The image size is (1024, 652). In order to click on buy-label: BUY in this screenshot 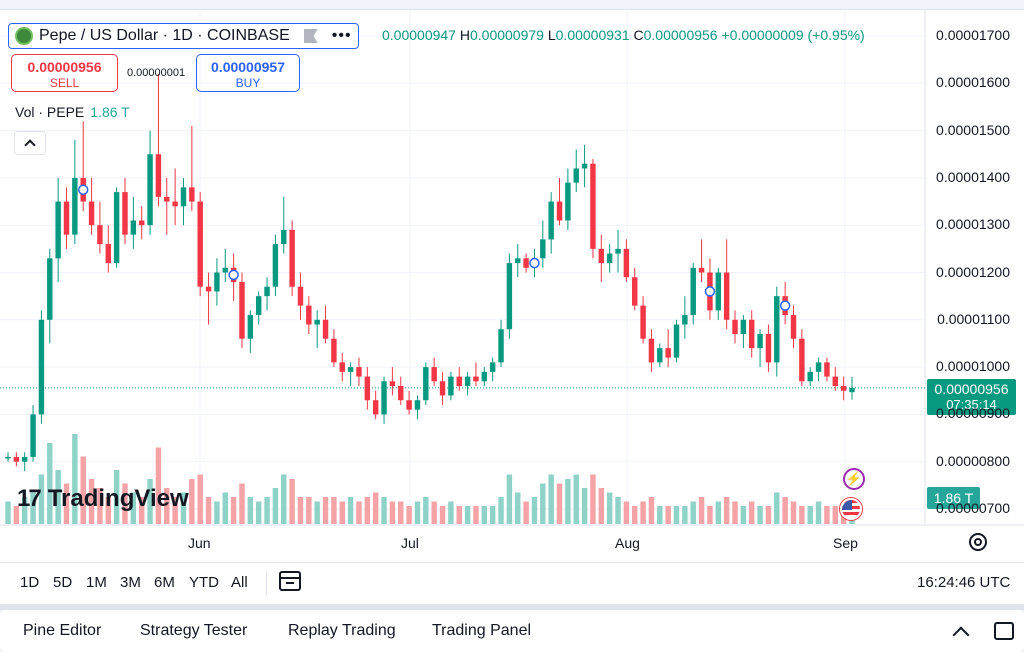, I will do `click(248, 83)`.